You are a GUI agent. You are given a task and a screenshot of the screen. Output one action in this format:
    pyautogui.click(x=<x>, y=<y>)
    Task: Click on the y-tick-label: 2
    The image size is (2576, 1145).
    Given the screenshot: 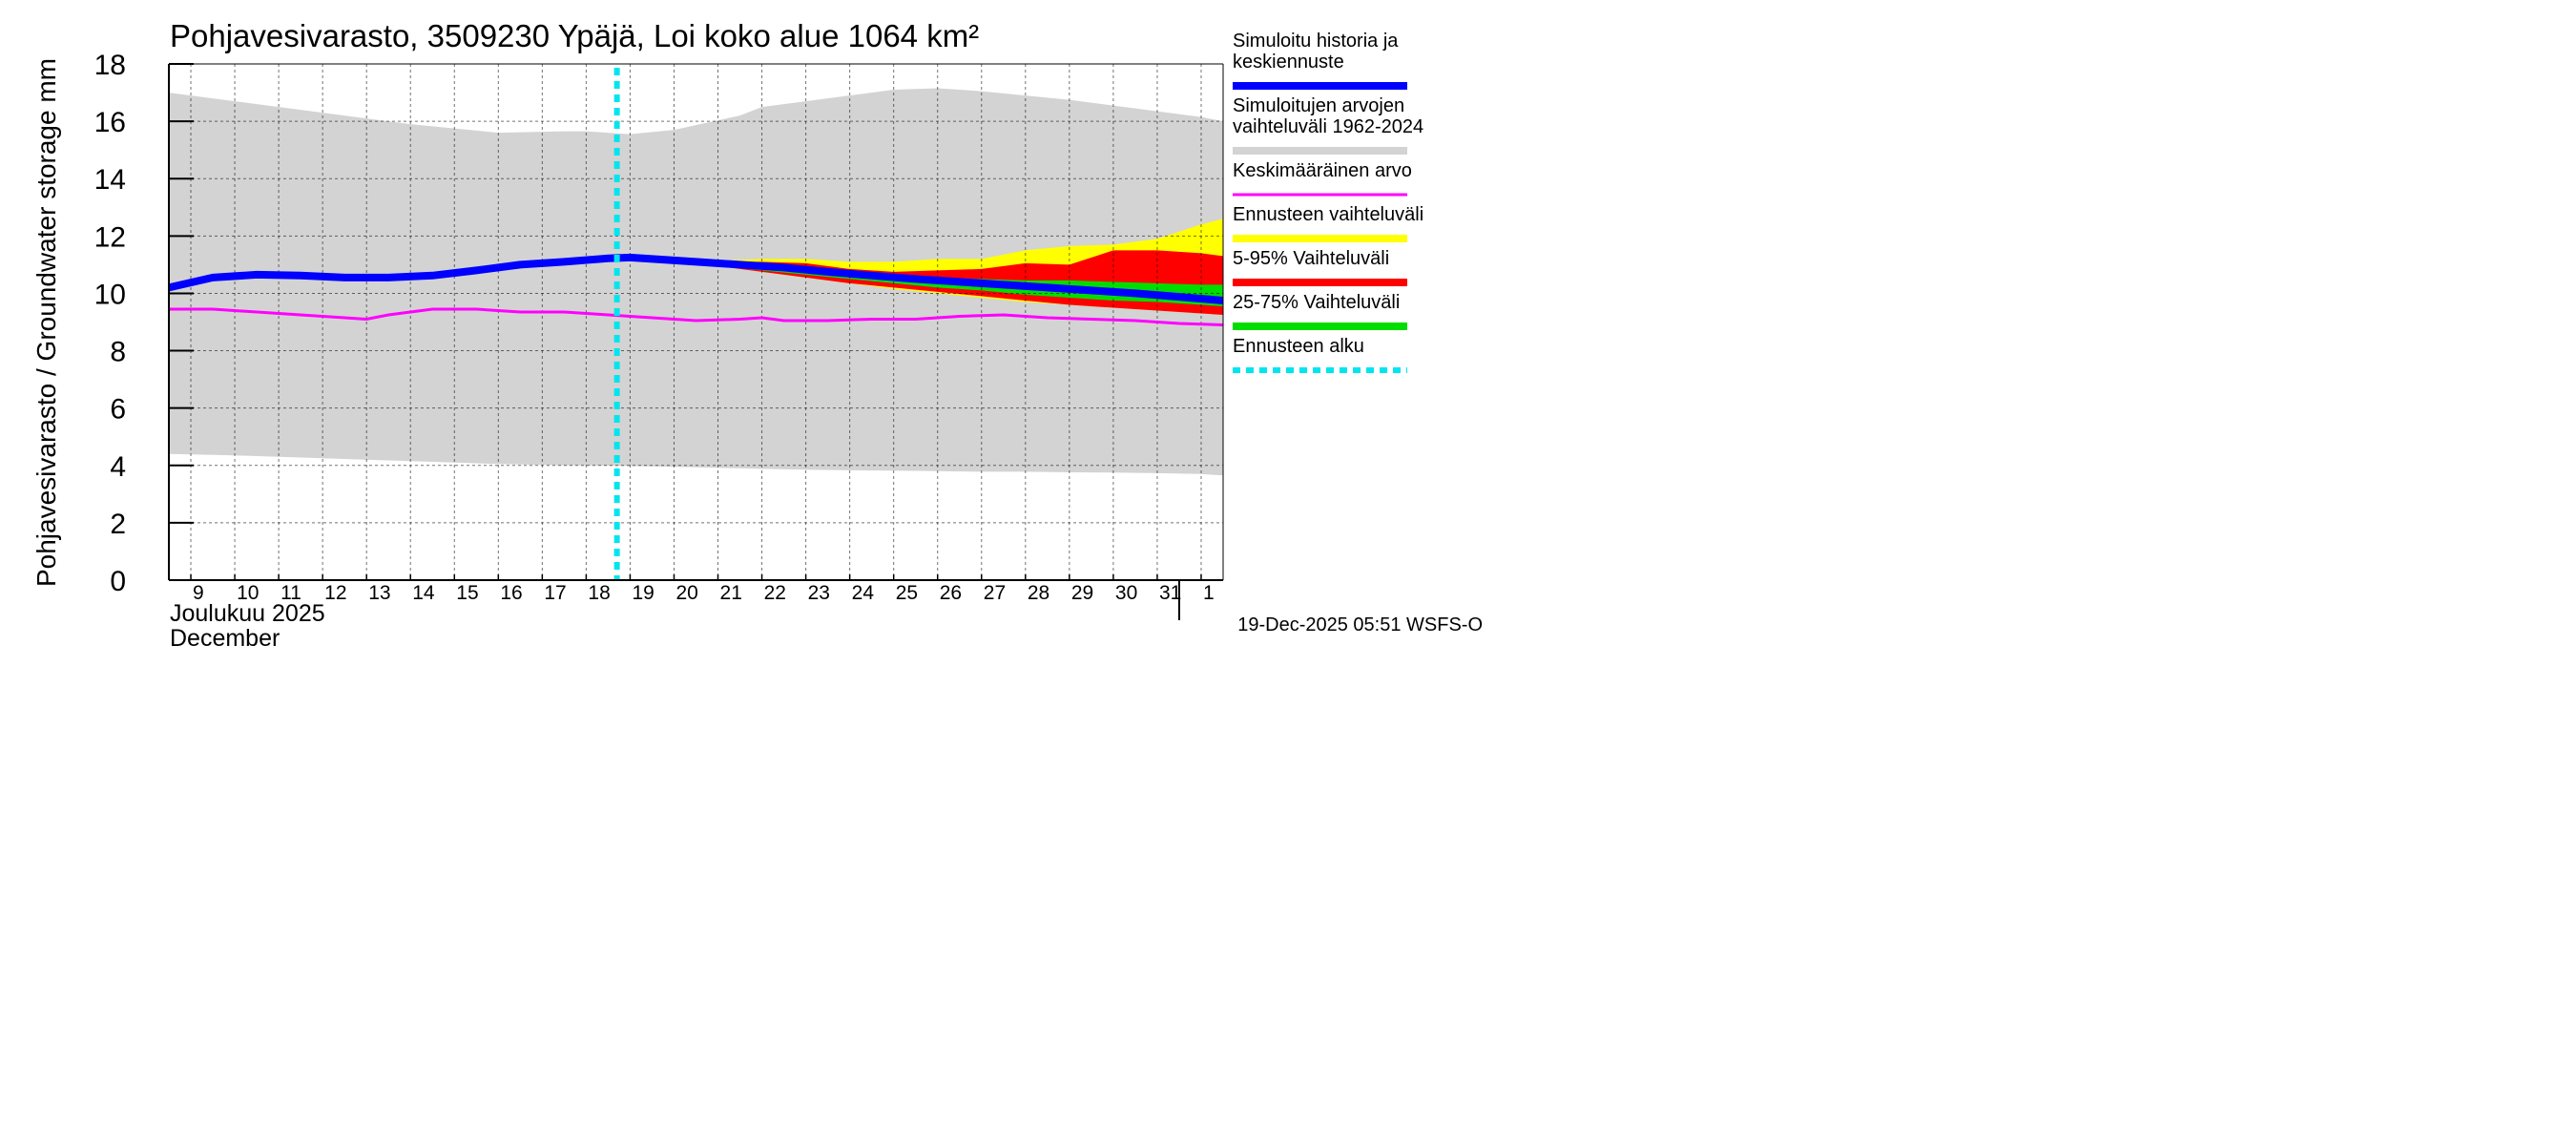 What is the action you would take?
    pyautogui.click(x=118, y=524)
    